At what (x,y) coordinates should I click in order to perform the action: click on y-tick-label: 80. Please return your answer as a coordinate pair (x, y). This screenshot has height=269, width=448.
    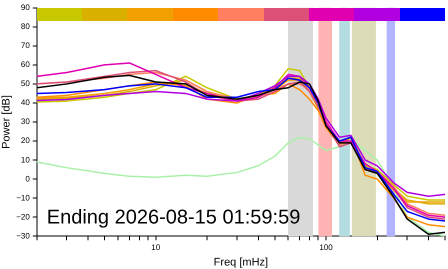
    Looking at the image, I should click on (25, 27).